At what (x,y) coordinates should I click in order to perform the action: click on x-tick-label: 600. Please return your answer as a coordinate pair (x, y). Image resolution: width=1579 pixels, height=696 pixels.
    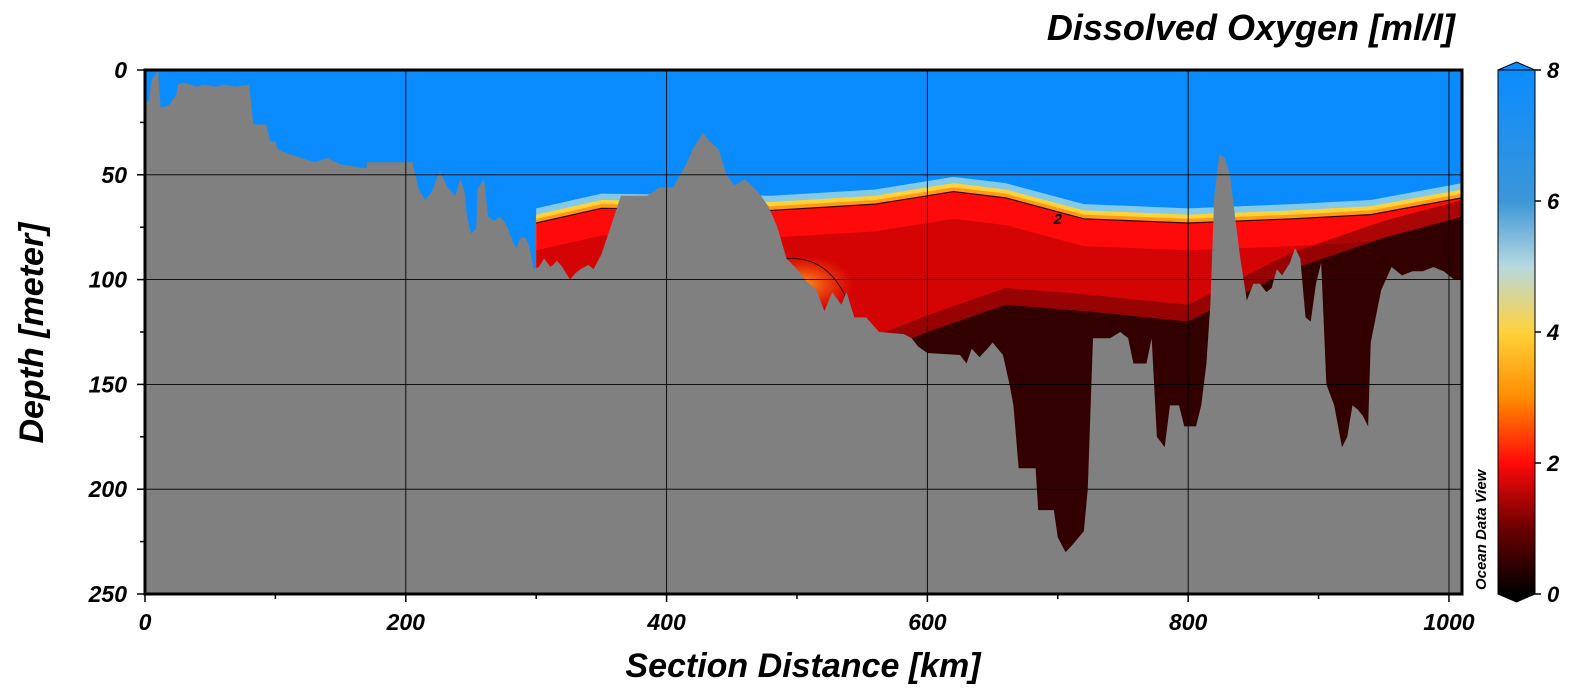
    Looking at the image, I should click on (927, 622).